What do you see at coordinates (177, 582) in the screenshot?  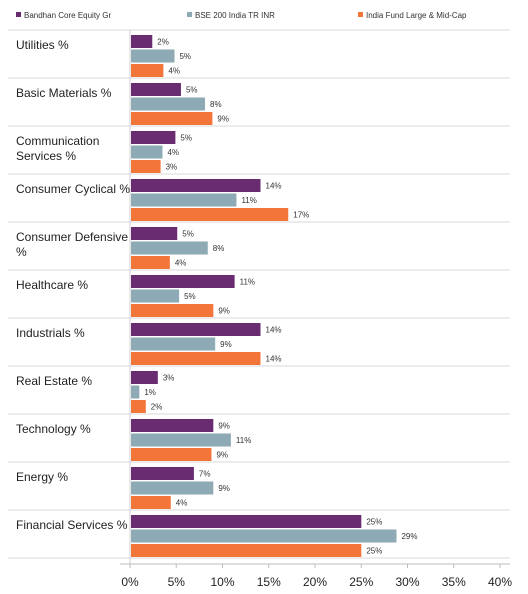 I see `x-tick-label: 5%` at bounding box center [177, 582].